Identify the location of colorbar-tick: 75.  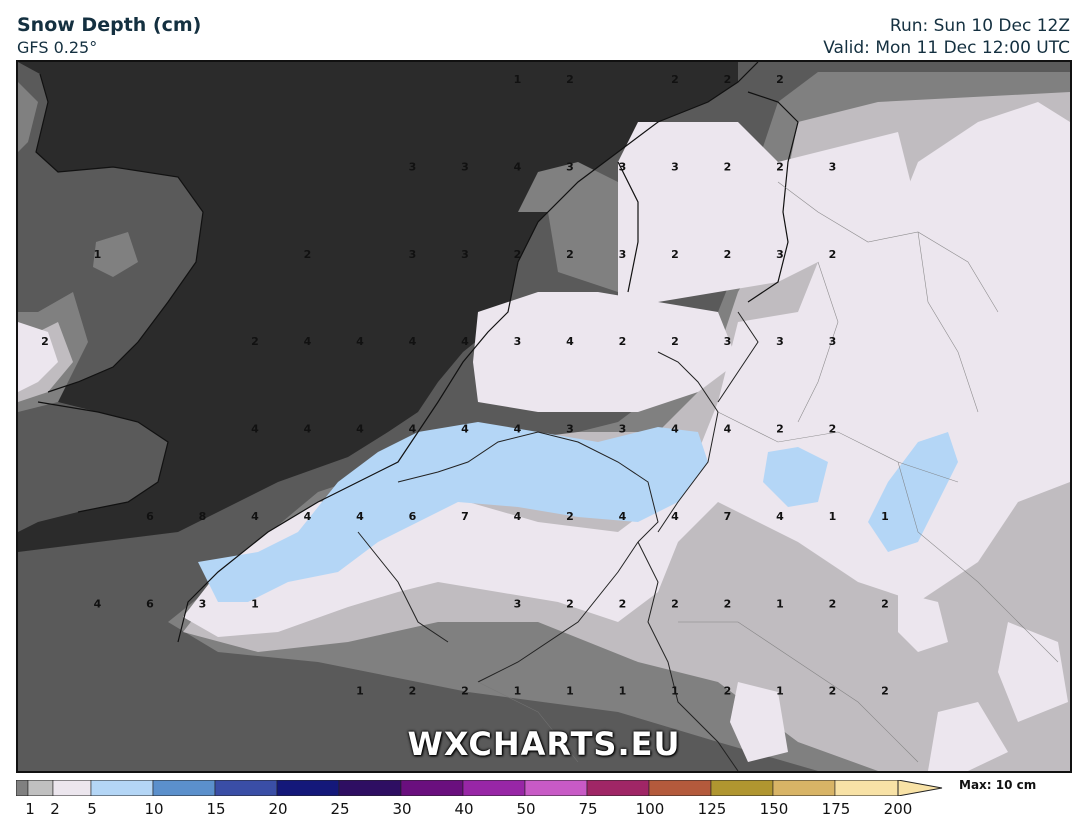
(588, 809).